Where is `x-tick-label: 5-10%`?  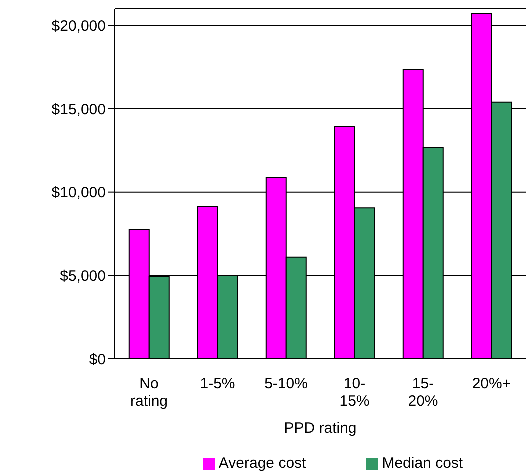
x-tick-label: 5-10% is located at coordinates (286, 384).